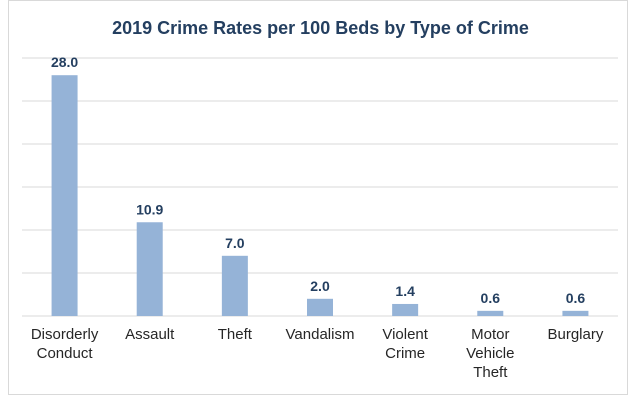 This screenshot has width=641, height=403. I want to click on category-label: Vehicle, so click(490, 353).